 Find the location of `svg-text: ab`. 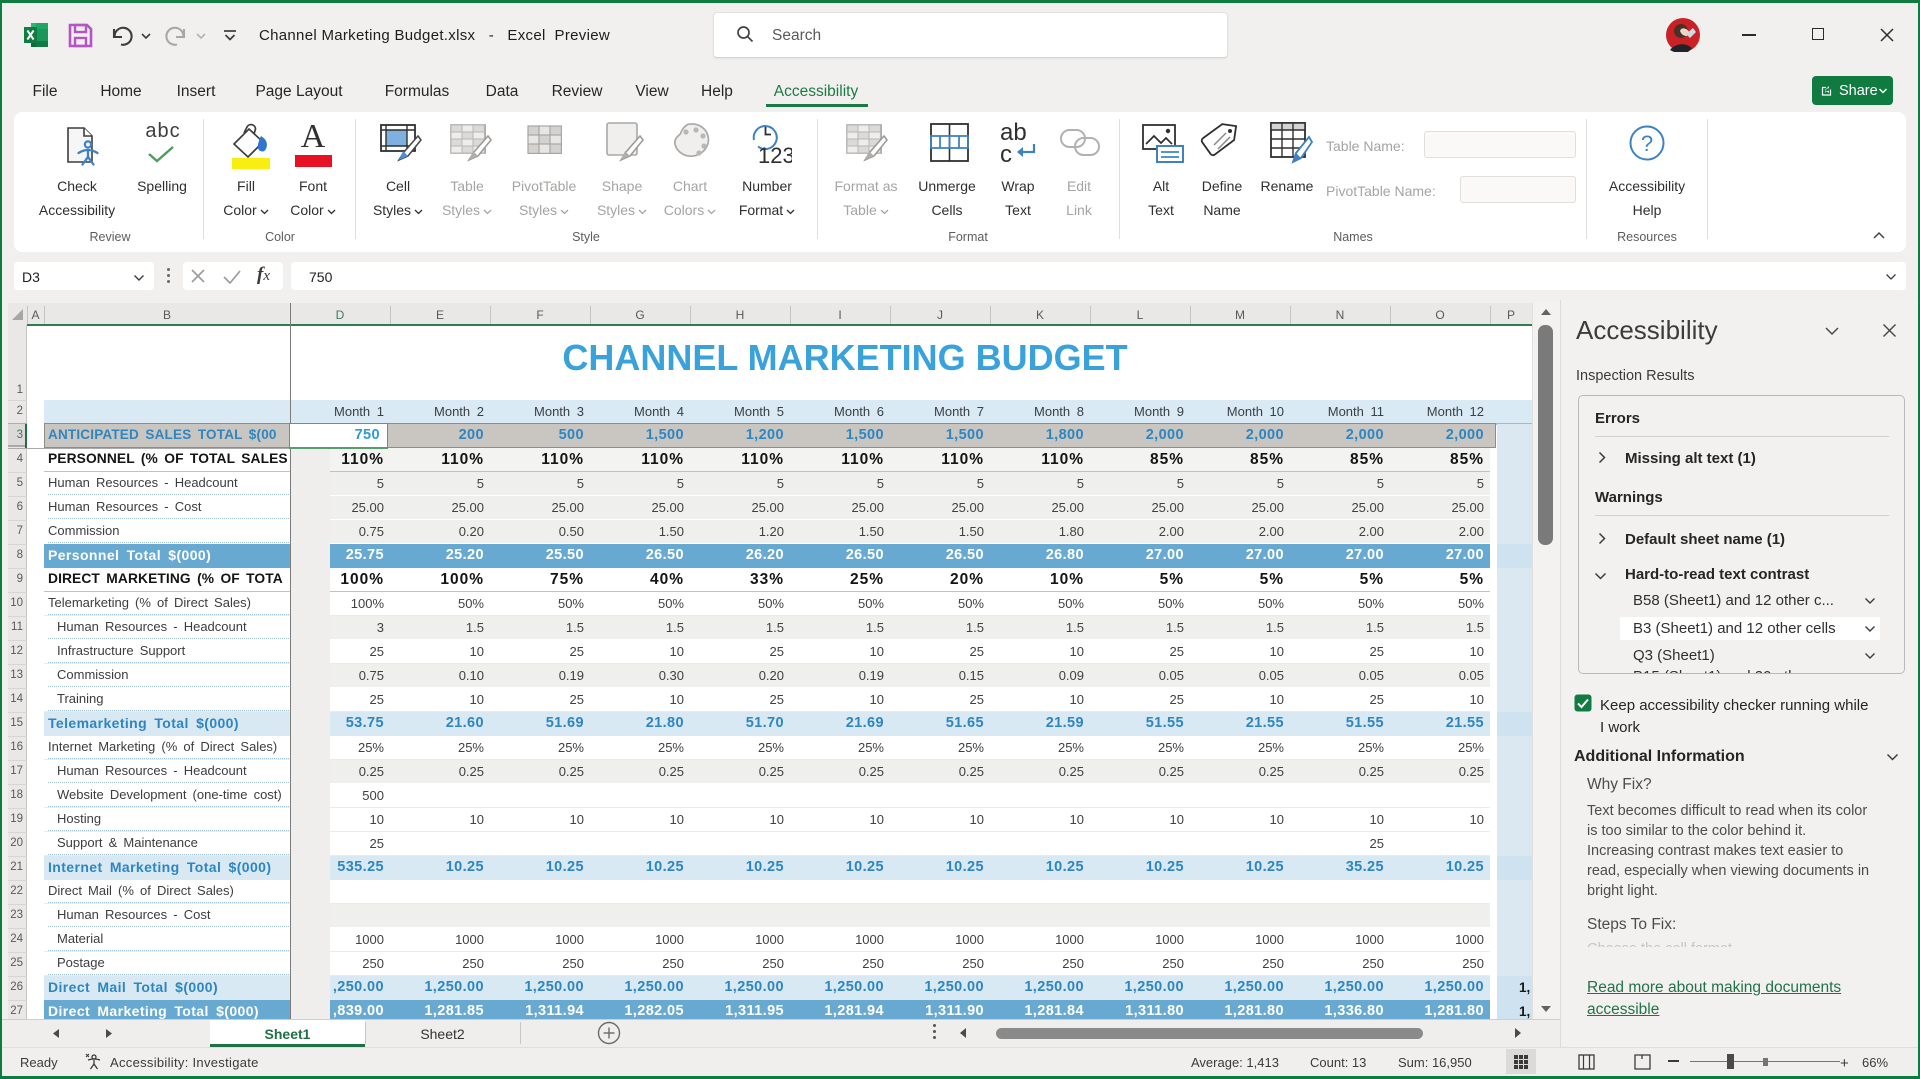

svg-text: ab is located at coordinates (1013, 133).